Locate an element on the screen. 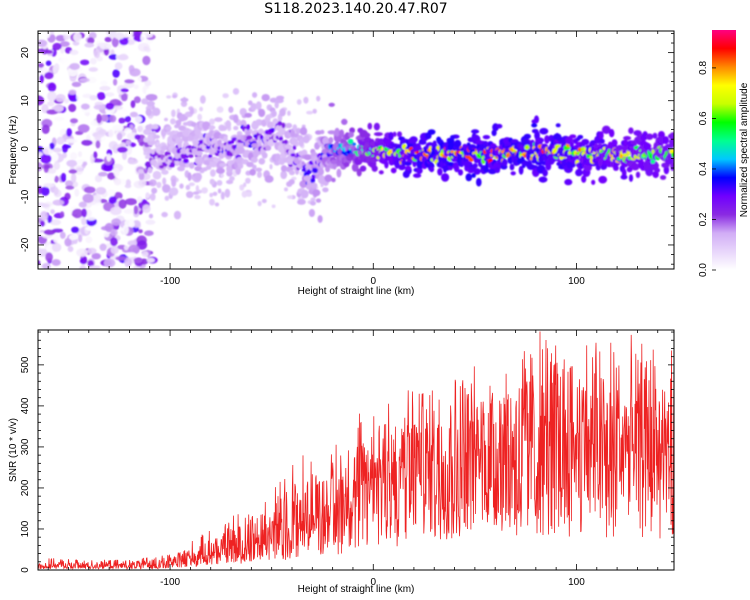 The height and width of the screenshot is (600, 750). snr-xlabel: Height of straight line (km) is located at coordinates (356, 589).